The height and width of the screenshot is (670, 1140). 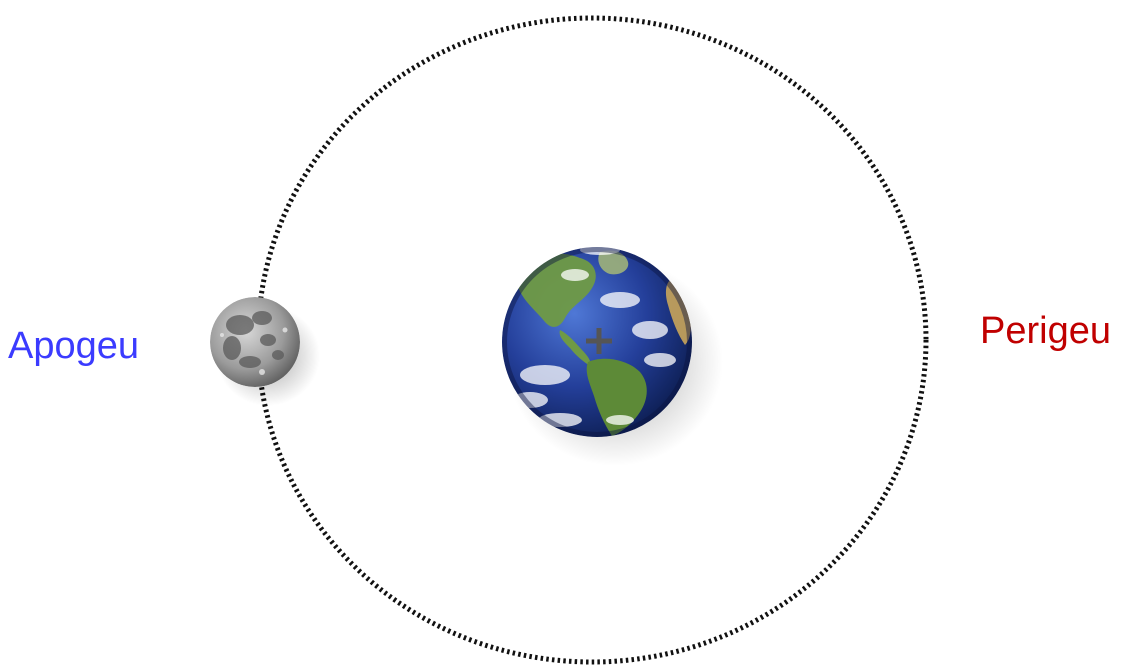 What do you see at coordinates (254, 351) in the screenshot?
I see `moon-craters` at bounding box center [254, 351].